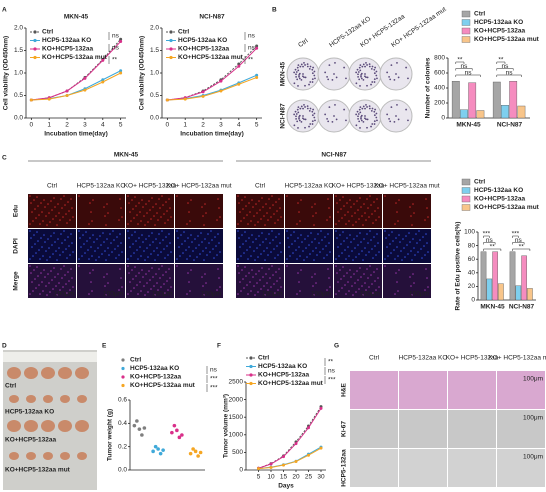  Describe the element at coordinates (492, 249) in the screenshot. I see `bracket` at that location.